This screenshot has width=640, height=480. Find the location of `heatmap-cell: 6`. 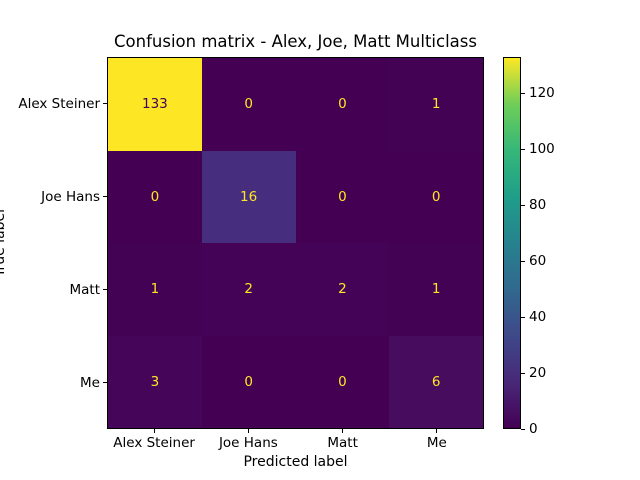

heatmap-cell: 6 is located at coordinates (436, 381).